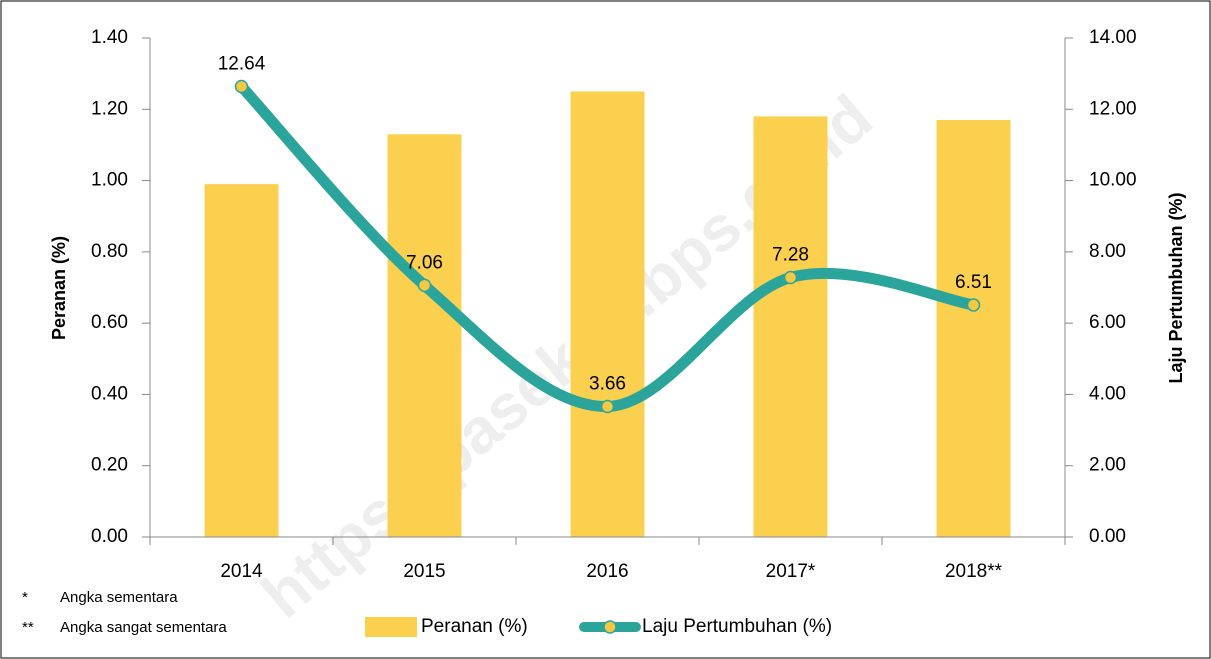 The image size is (1211, 659). Describe the element at coordinates (109, 251) in the screenshot. I see `y-tick-label: 0.80` at that location.